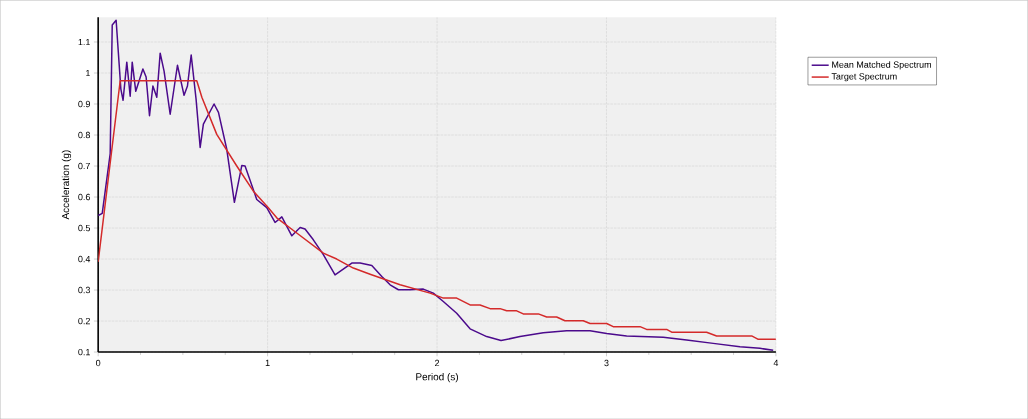 This screenshot has width=1028, height=419. Describe the element at coordinates (84, 166) in the screenshot. I see `y-tick-label: 0.7` at that location.